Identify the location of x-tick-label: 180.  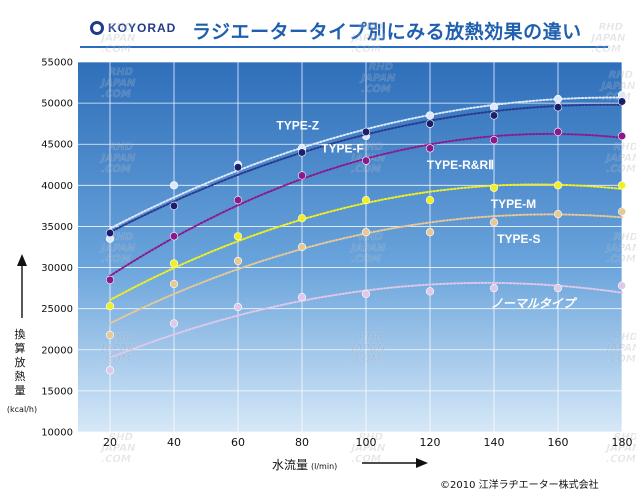
(622, 442).